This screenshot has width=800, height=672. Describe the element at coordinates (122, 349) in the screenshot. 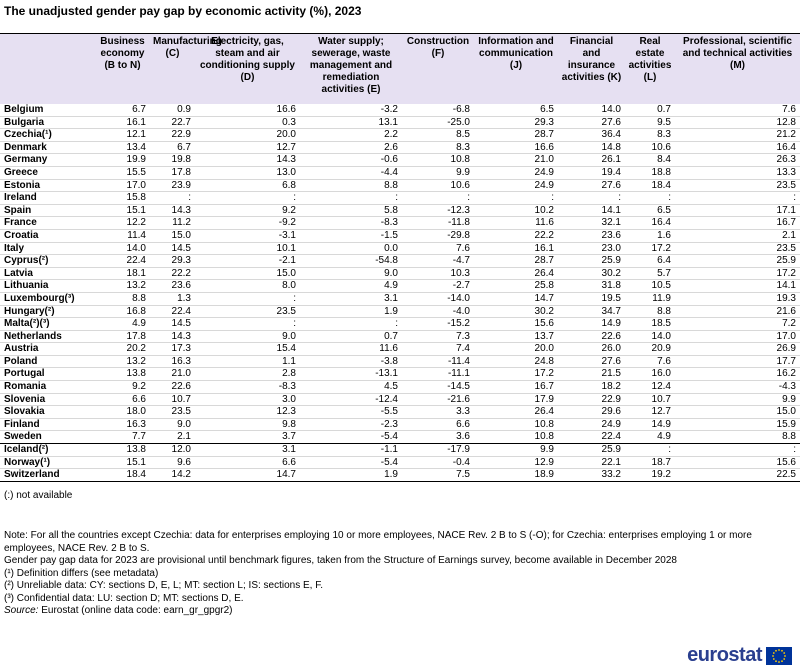

I see `value-cell: 20.2` at that location.